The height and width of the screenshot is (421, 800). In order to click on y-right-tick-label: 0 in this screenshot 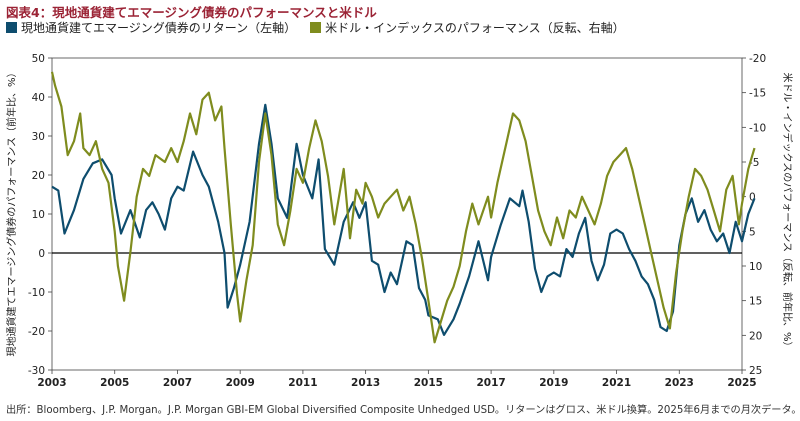, I will do `click(752, 198)`.